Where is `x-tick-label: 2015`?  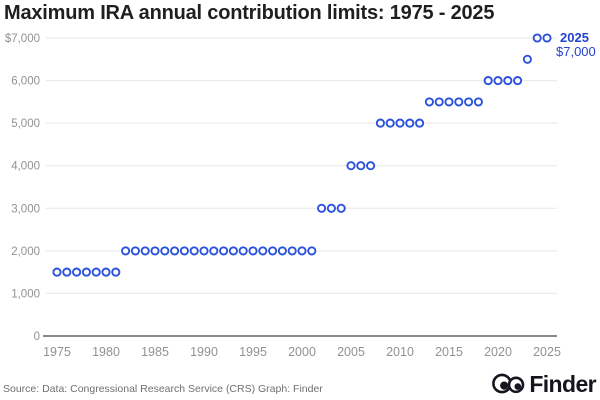
x-tick-label: 2015 is located at coordinates (449, 352).